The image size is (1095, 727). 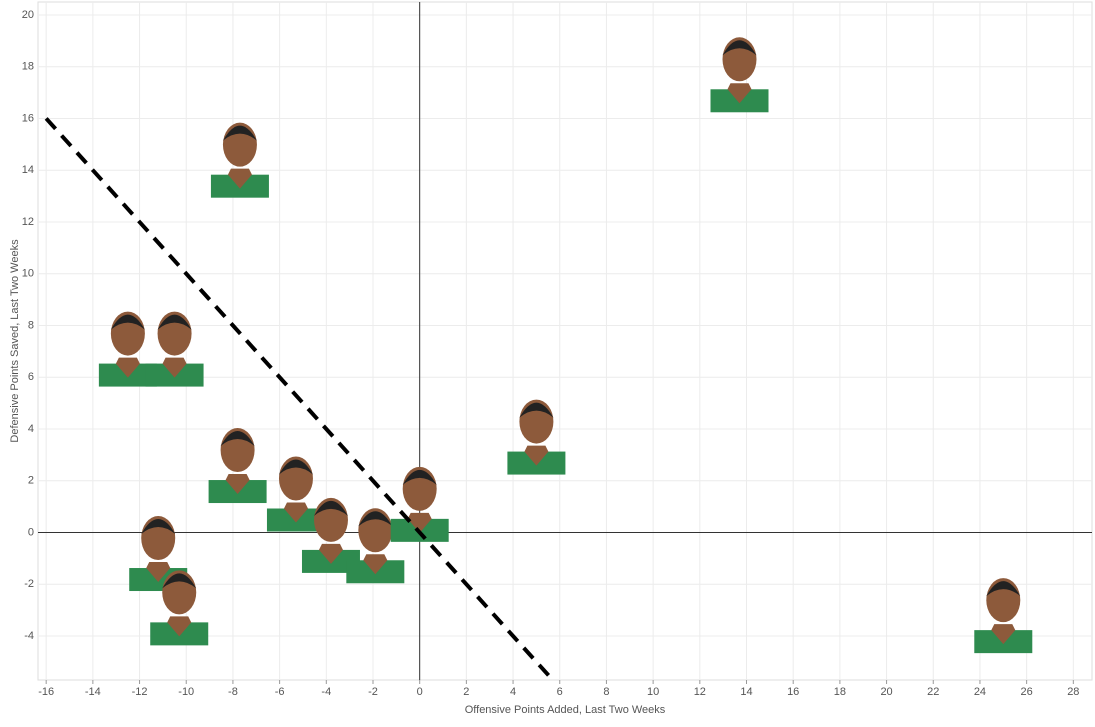 What do you see at coordinates (31, 377) in the screenshot?
I see `y-tick-label: 6` at bounding box center [31, 377].